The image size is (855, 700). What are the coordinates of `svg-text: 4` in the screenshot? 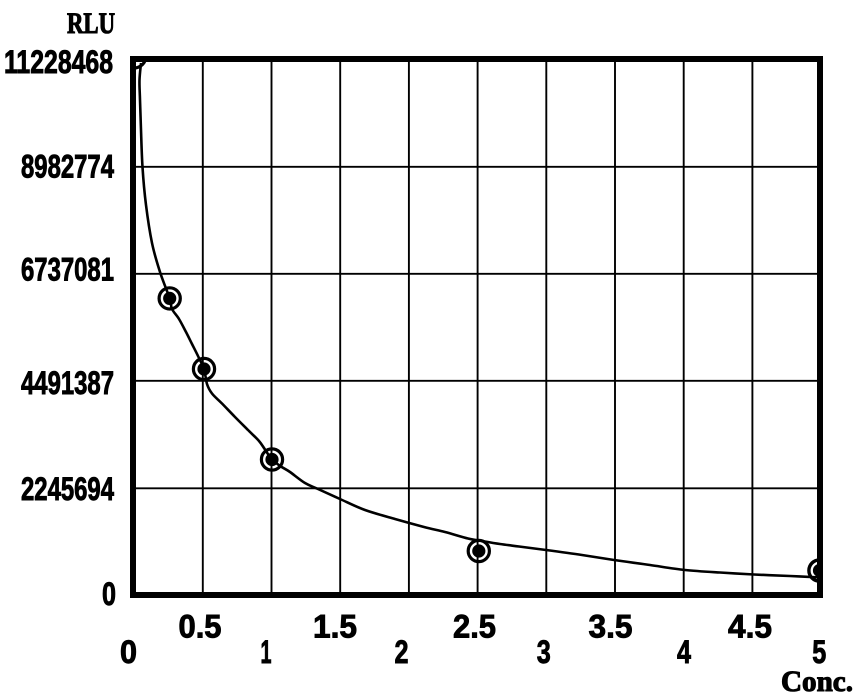 It's located at (684, 652).